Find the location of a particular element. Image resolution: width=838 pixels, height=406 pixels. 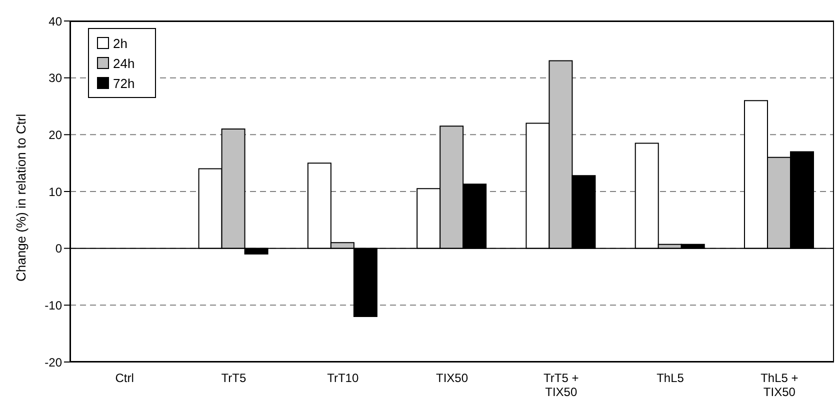

x-tick-label: TrT10 is located at coordinates (343, 378).